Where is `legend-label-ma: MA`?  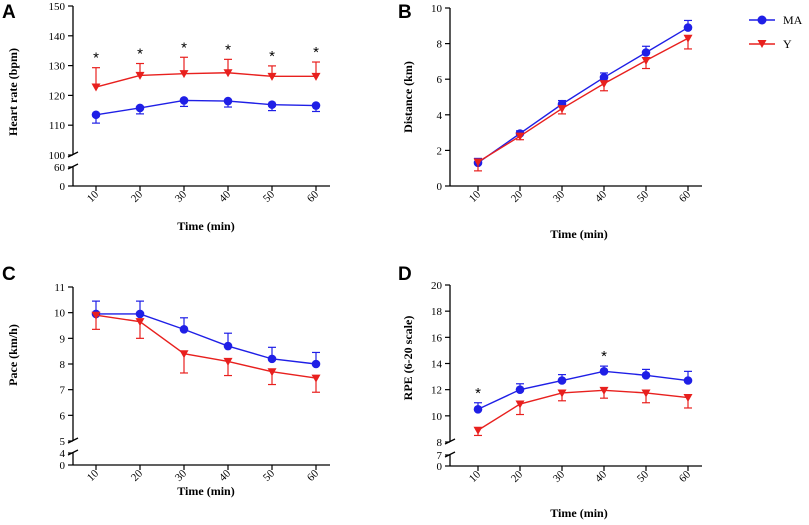 legend-label-ma: MA is located at coordinates (793, 20).